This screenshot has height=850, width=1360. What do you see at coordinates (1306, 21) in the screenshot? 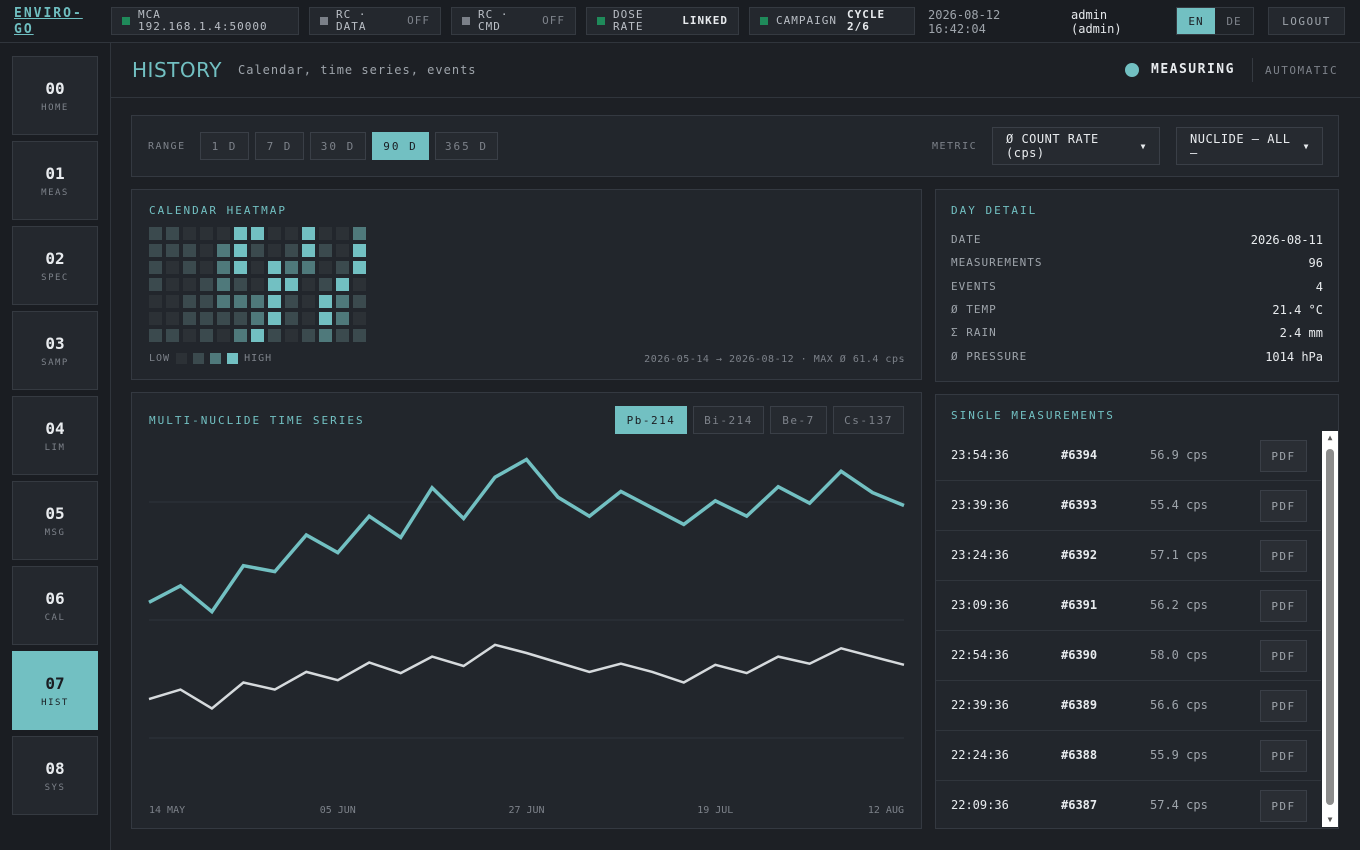
I see `logout-button: LOGOUT` at bounding box center [1306, 21].